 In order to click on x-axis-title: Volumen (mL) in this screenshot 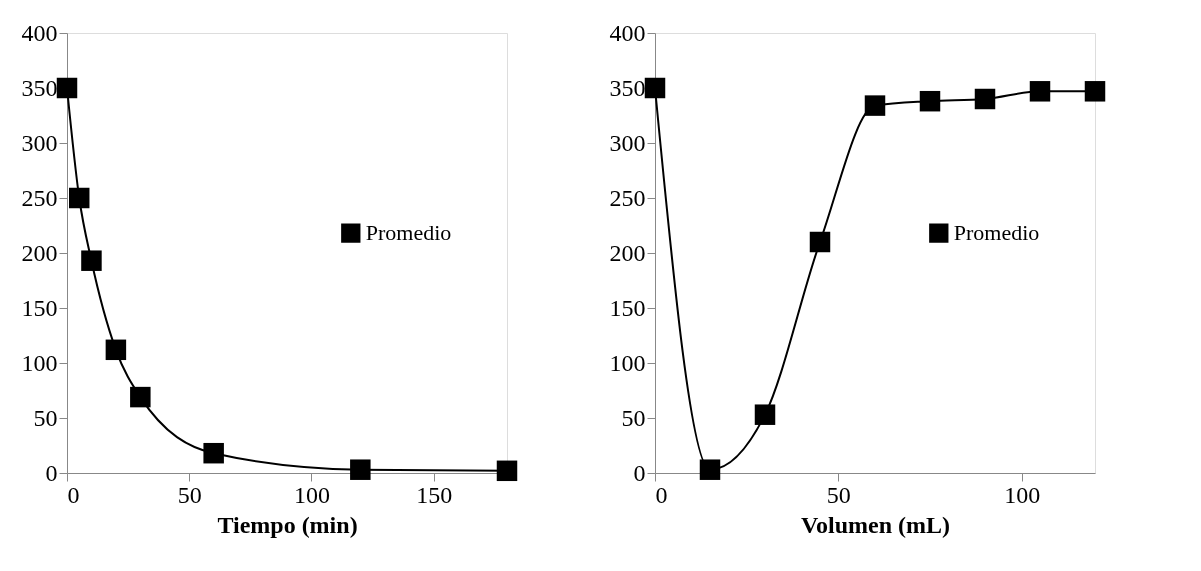, I will do `click(875, 524)`.